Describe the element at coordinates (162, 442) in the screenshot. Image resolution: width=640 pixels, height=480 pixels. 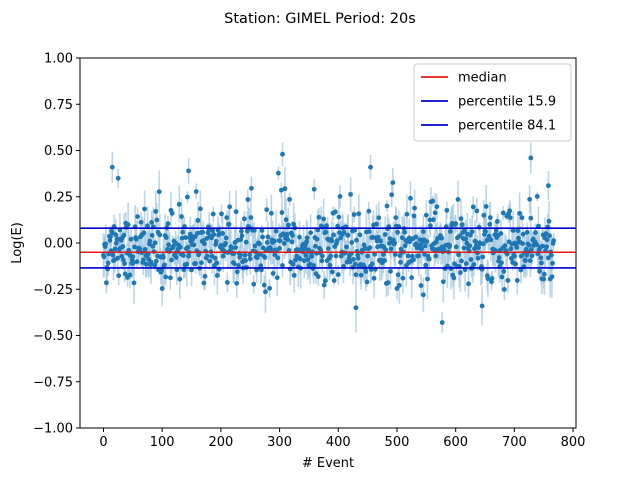
I see `x-tick-label: 100` at that location.